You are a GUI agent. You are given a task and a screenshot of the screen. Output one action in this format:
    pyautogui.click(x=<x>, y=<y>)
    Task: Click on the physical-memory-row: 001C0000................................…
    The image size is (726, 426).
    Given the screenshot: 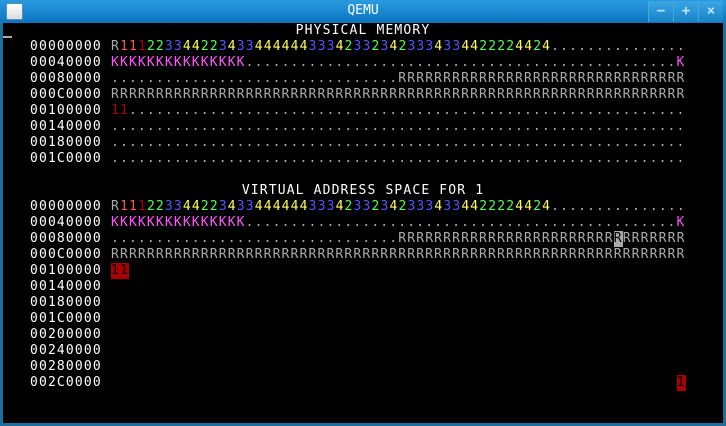 What is the action you would take?
    pyautogui.click(x=363, y=159)
    